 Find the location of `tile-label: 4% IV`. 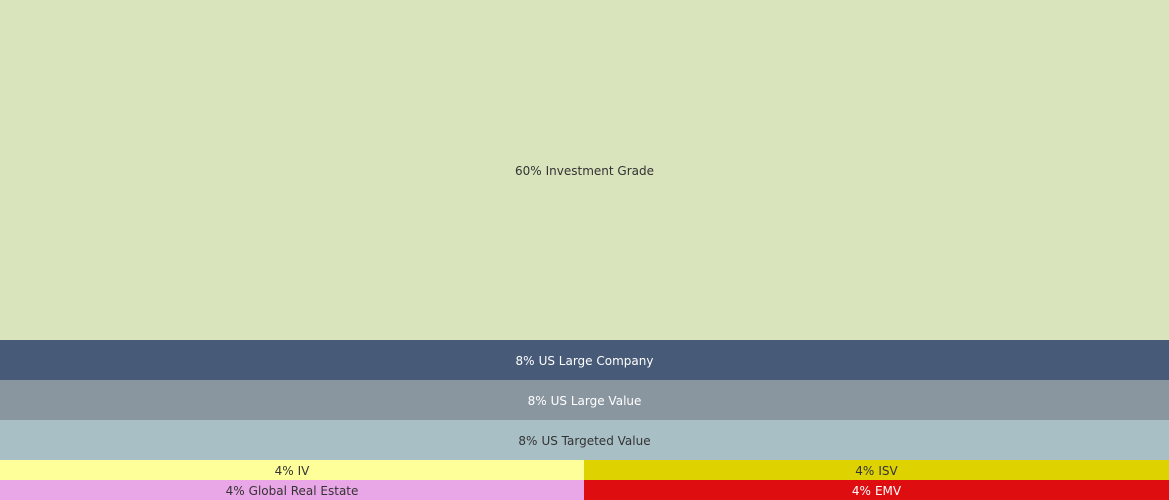

tile-label: 4% IV is located at coordinates (293, 471).